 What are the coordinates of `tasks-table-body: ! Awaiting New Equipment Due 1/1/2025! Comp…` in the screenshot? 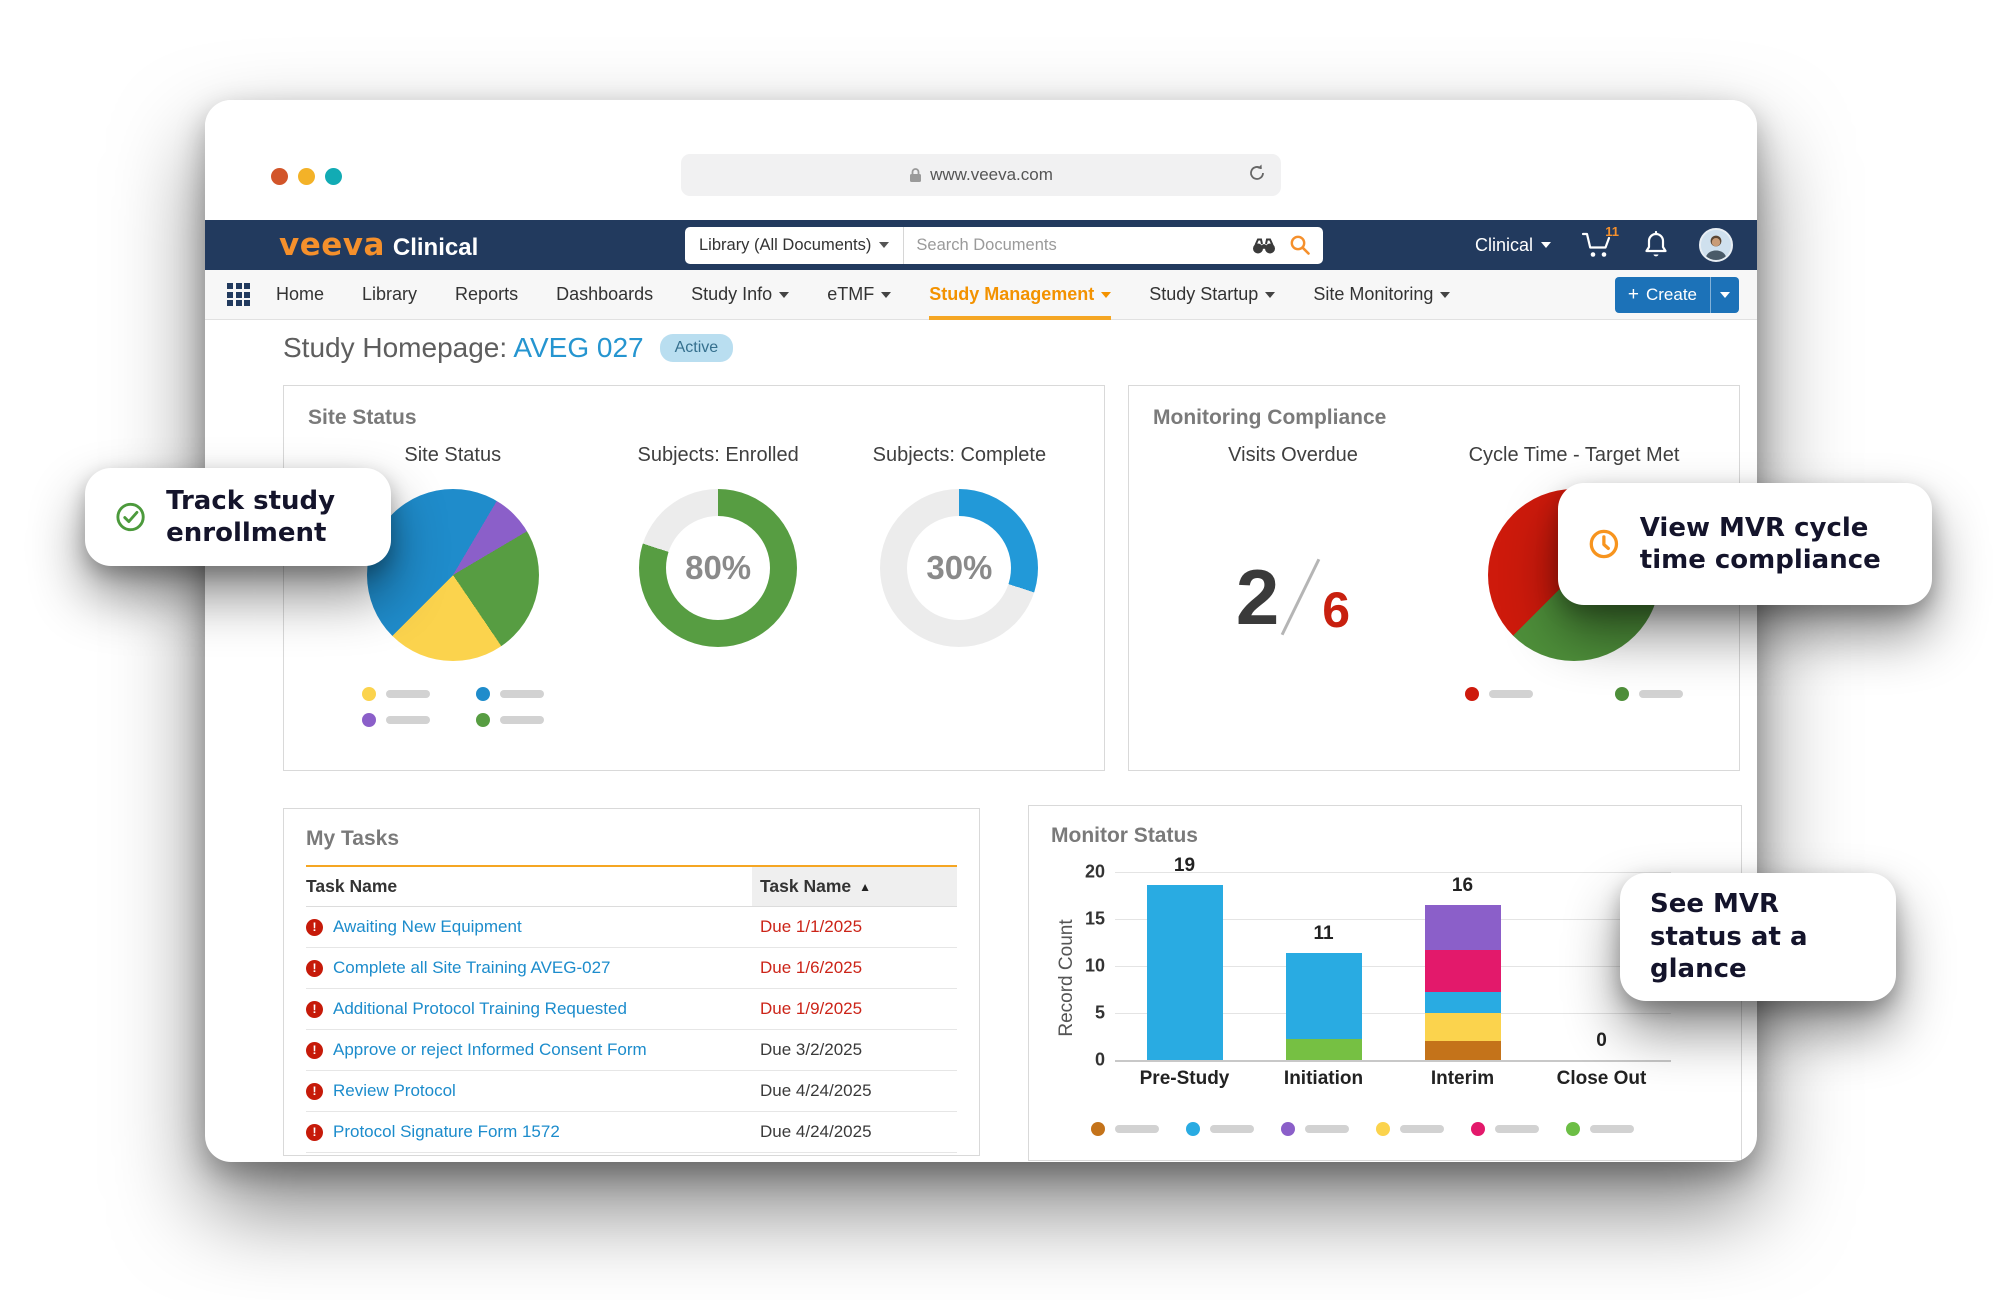 It's located at (631, 1030).